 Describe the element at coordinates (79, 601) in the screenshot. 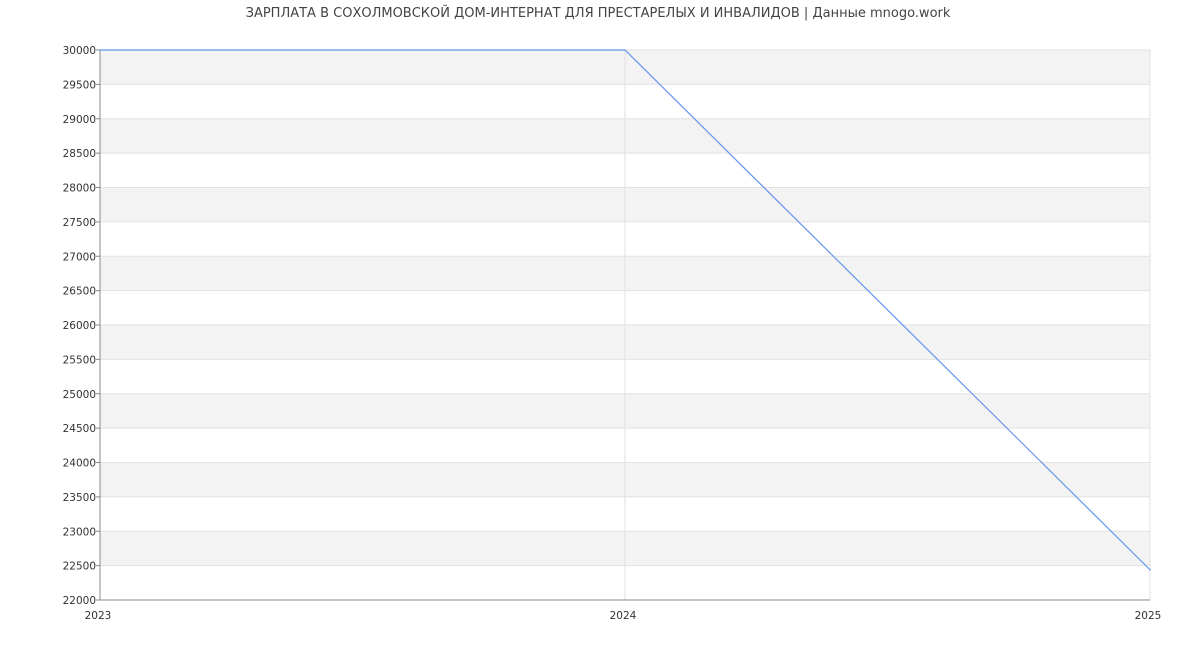

I see `y-tick-label: 22000` at that location.